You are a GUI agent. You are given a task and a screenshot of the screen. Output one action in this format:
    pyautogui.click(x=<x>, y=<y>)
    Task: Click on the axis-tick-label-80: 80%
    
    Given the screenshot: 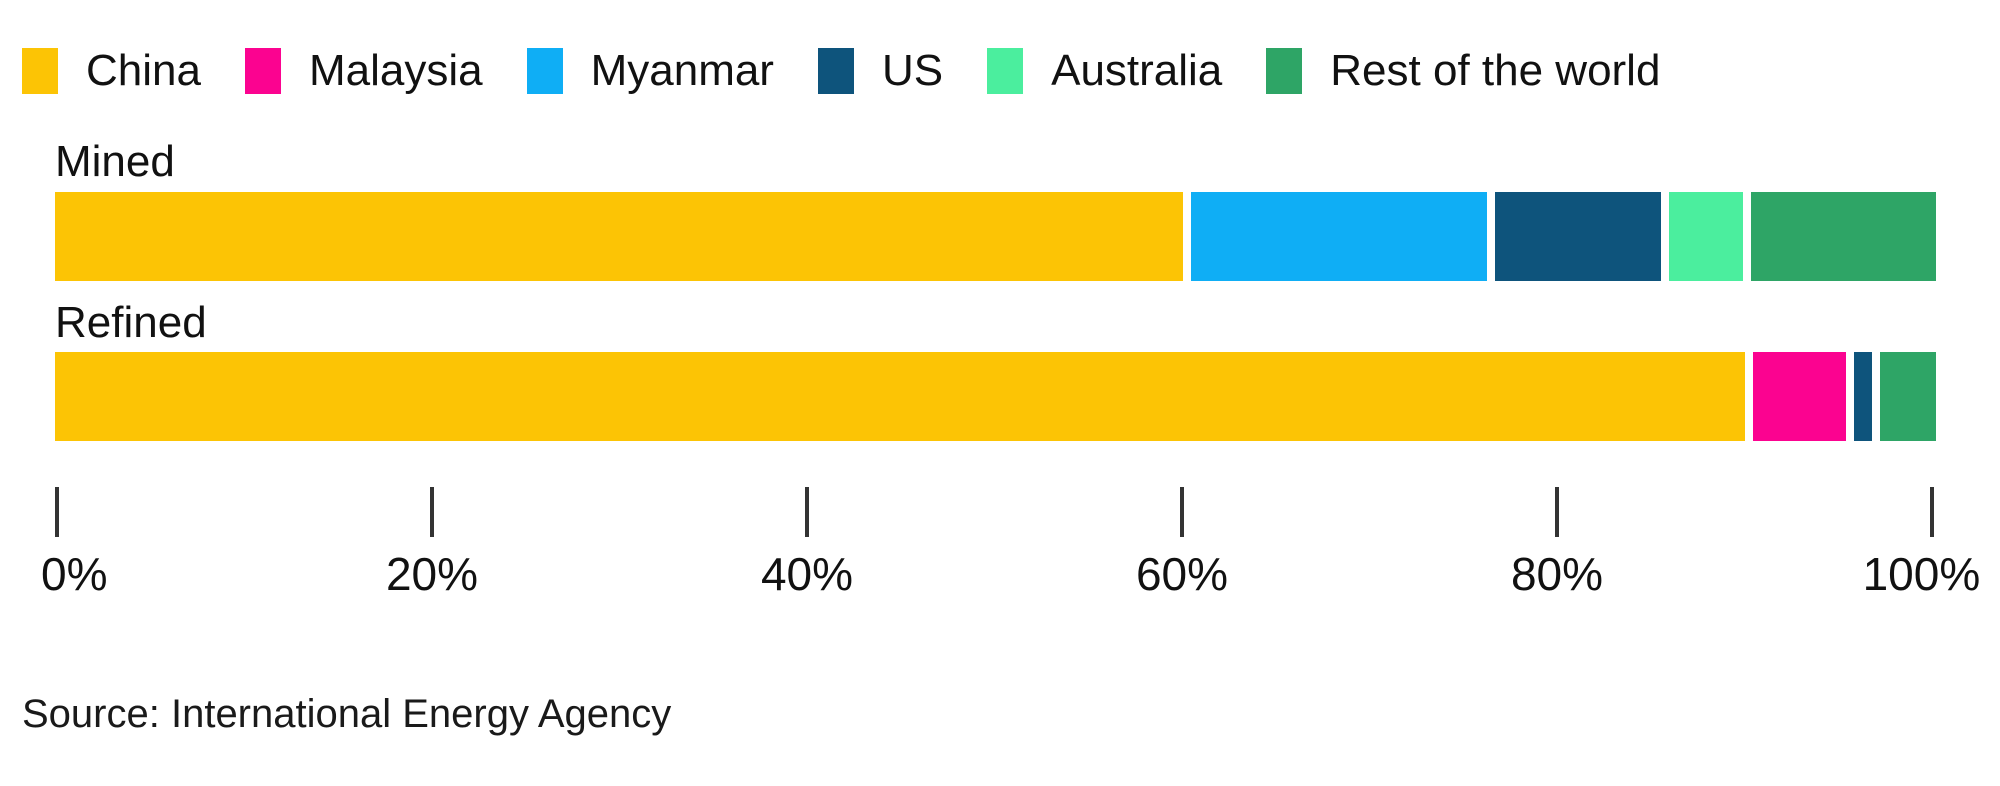 What is the action you would take?
    pyautogui.click(x=1557, y=574)
    